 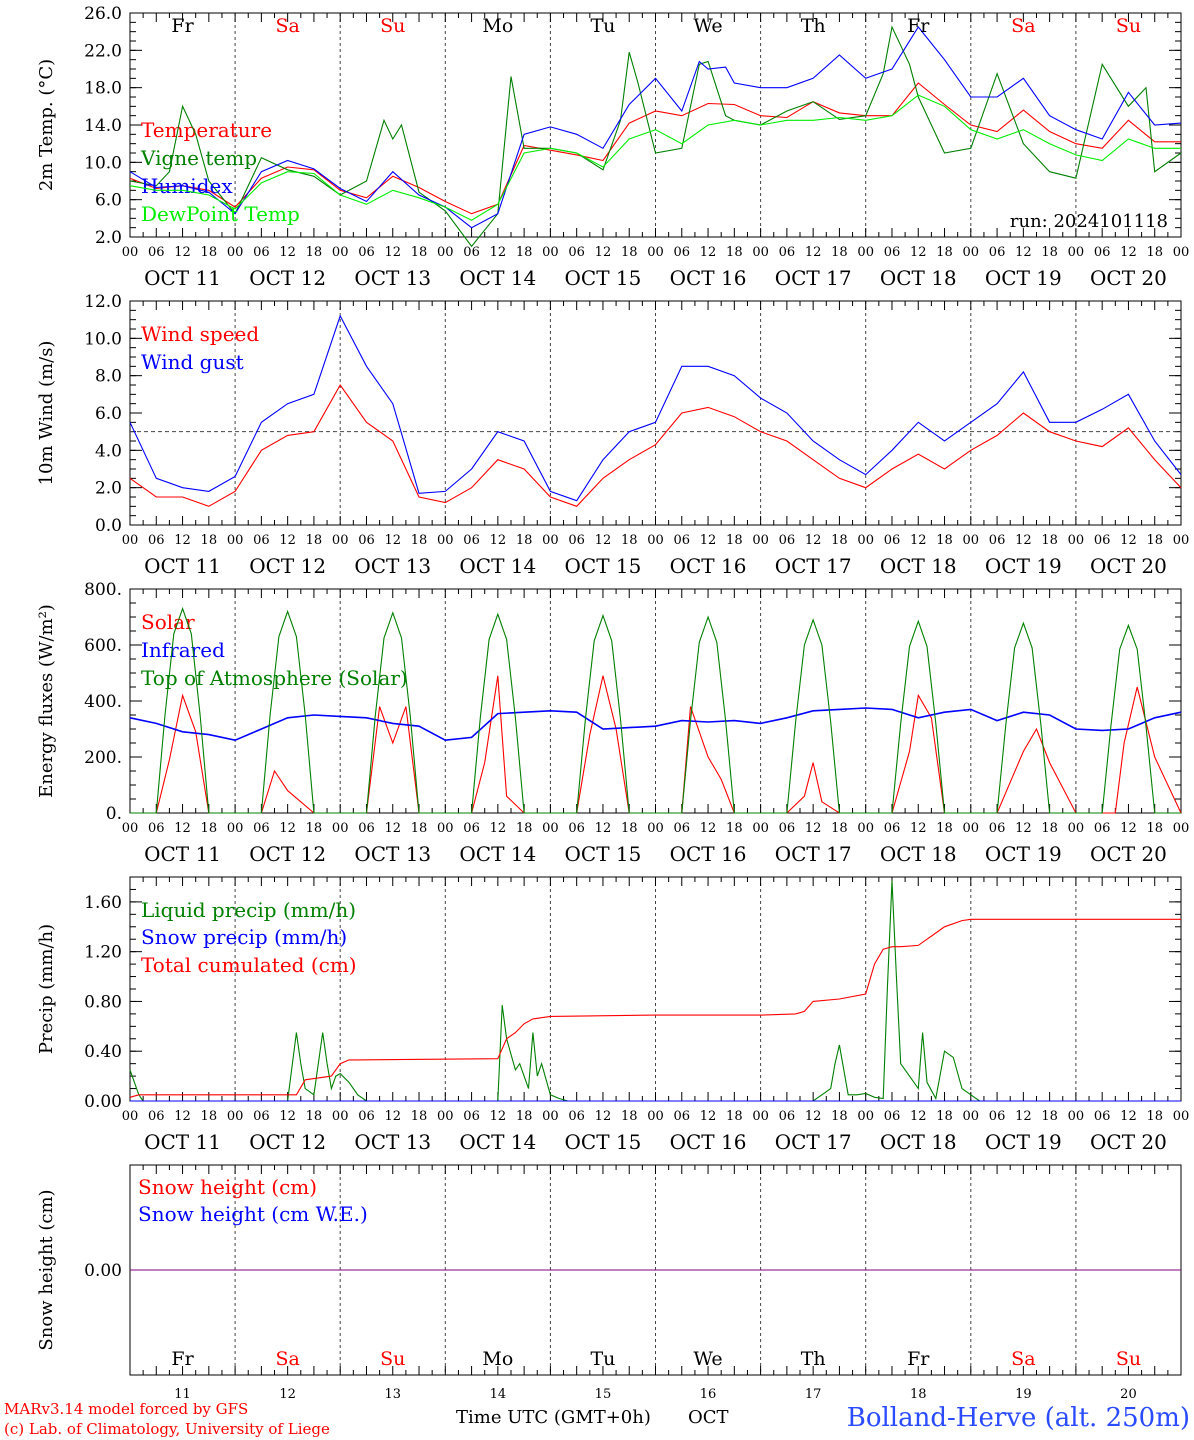 What do you see at coordinates (103, 953) in the screenshot?
I see `y-tick-label: 1.20` at bounding box center [103, 953].